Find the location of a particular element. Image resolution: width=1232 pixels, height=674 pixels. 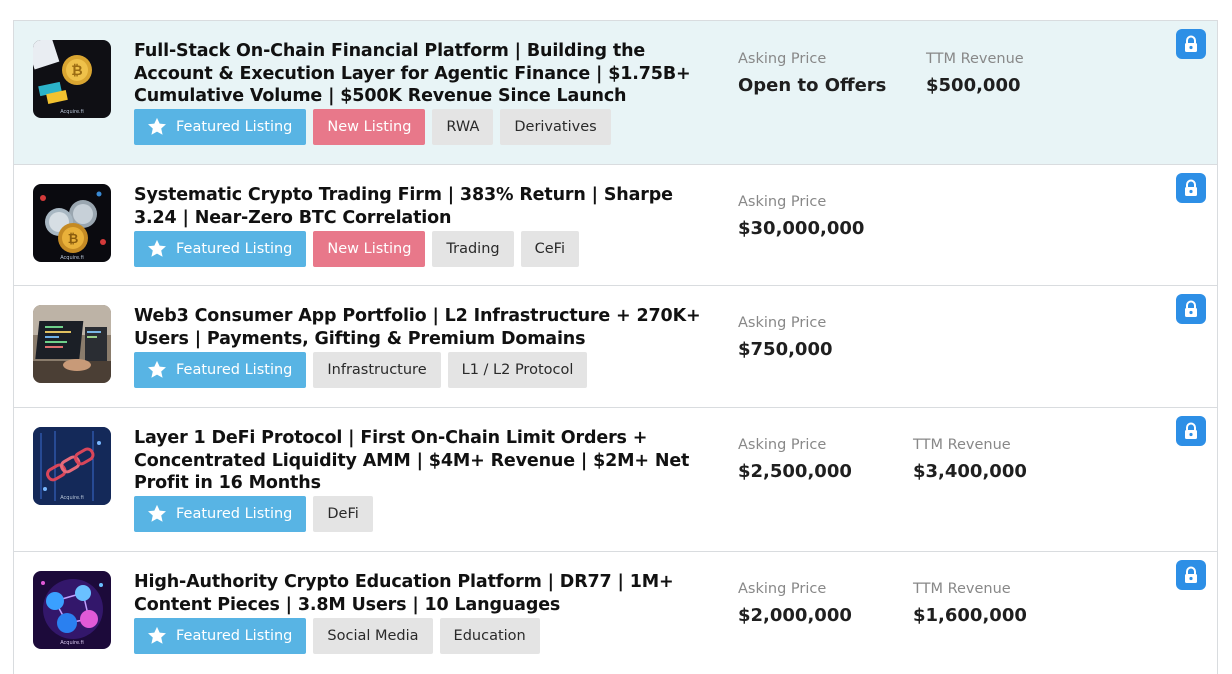

crypto-coins-icon: ₿ Acquire.fi is located at coordinates (72, 223).